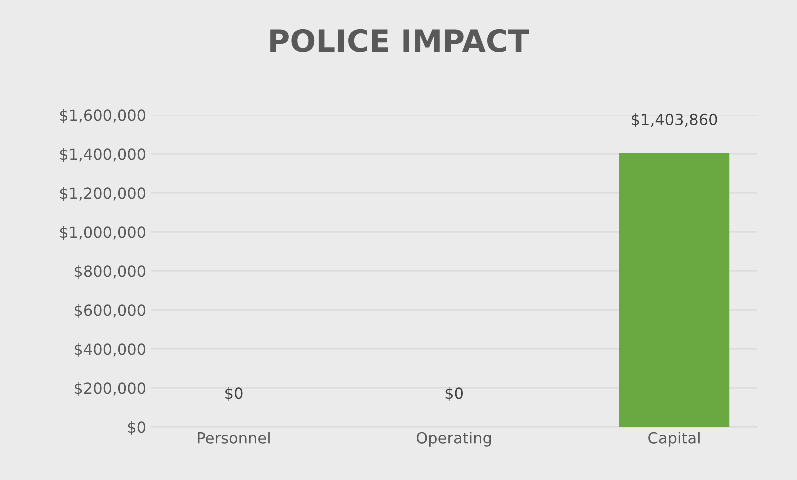 The width and height of the screenshot is (797, 480). What do you see at coordinates (234, 438) in the screenshot?
I see `x-tick-label: Personnel` at bounding box center [234, 438].